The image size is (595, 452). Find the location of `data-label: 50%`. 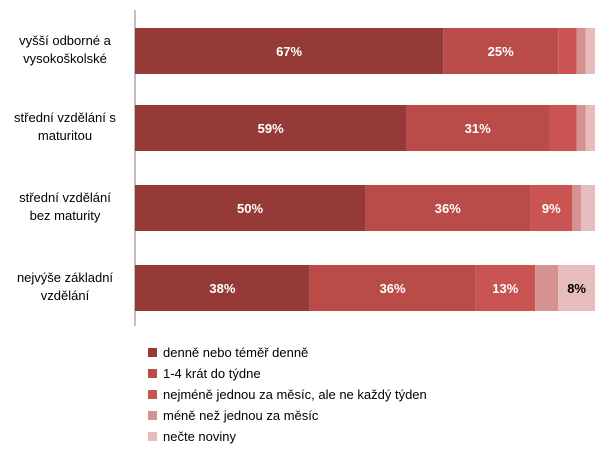

data-label: 50% is located at coordinates (250, 208).